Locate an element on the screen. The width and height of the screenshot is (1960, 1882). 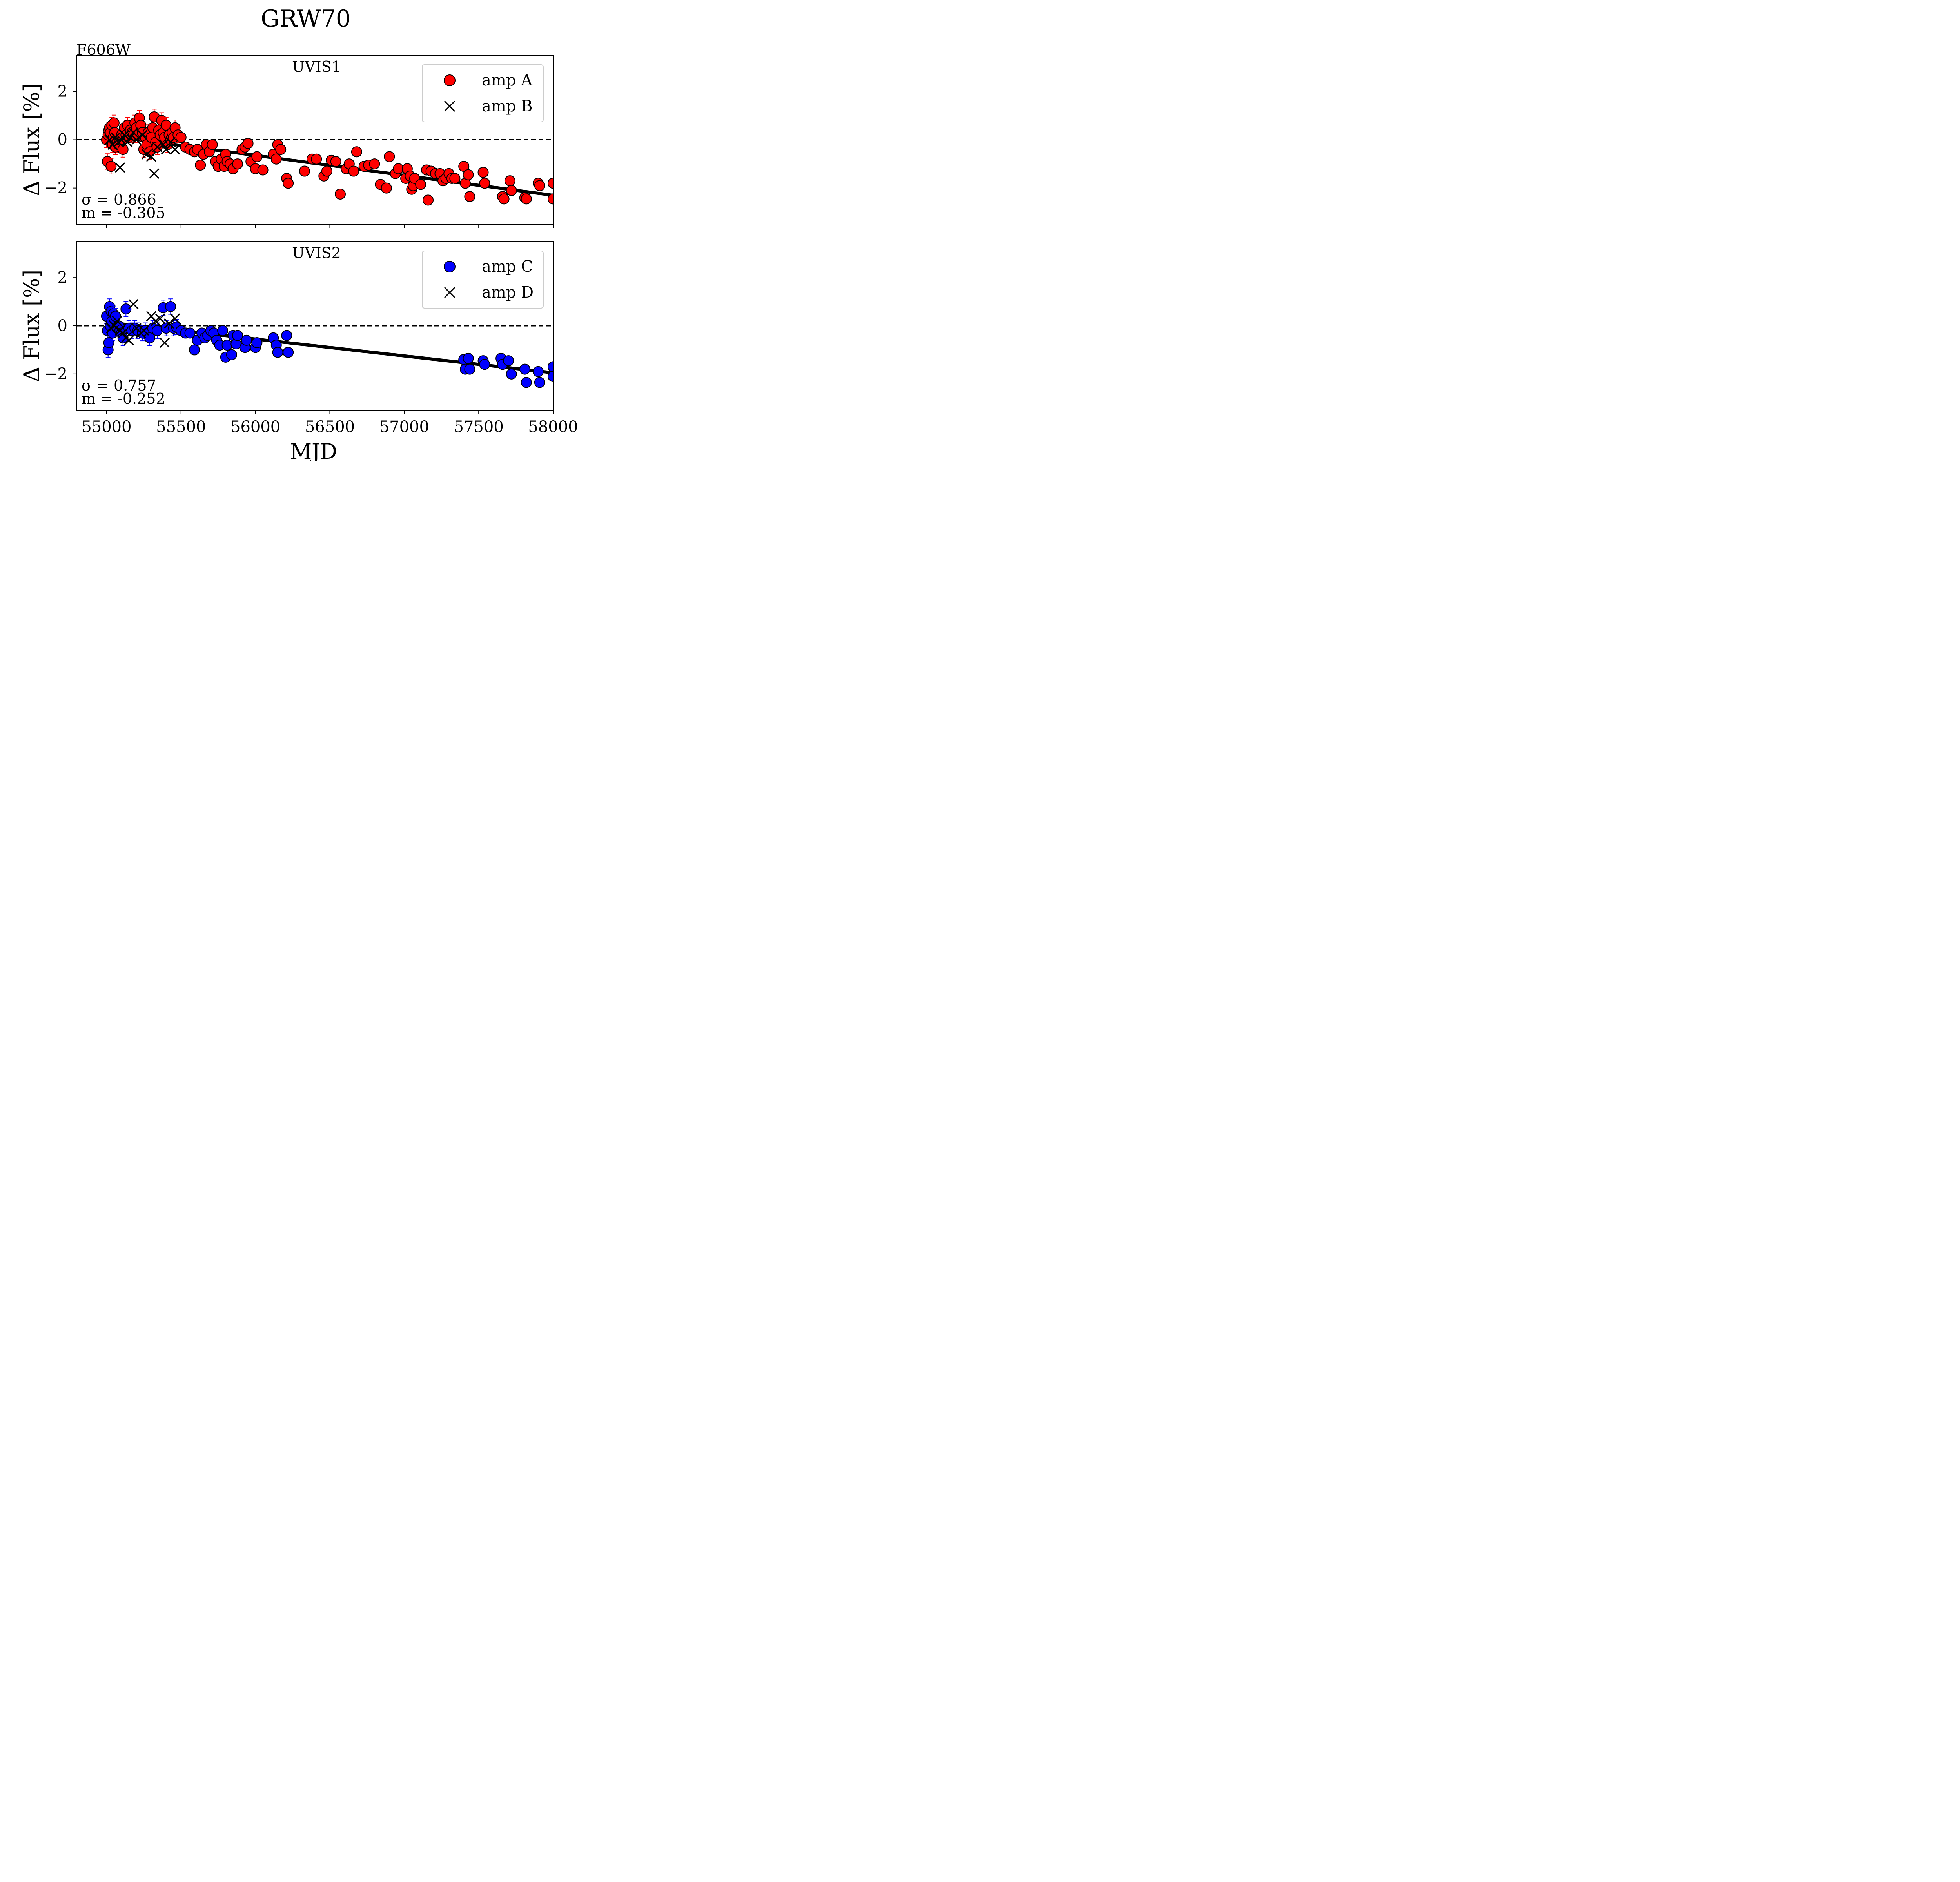
x-tick-label: 55500 is located at coordinates (181, 427).